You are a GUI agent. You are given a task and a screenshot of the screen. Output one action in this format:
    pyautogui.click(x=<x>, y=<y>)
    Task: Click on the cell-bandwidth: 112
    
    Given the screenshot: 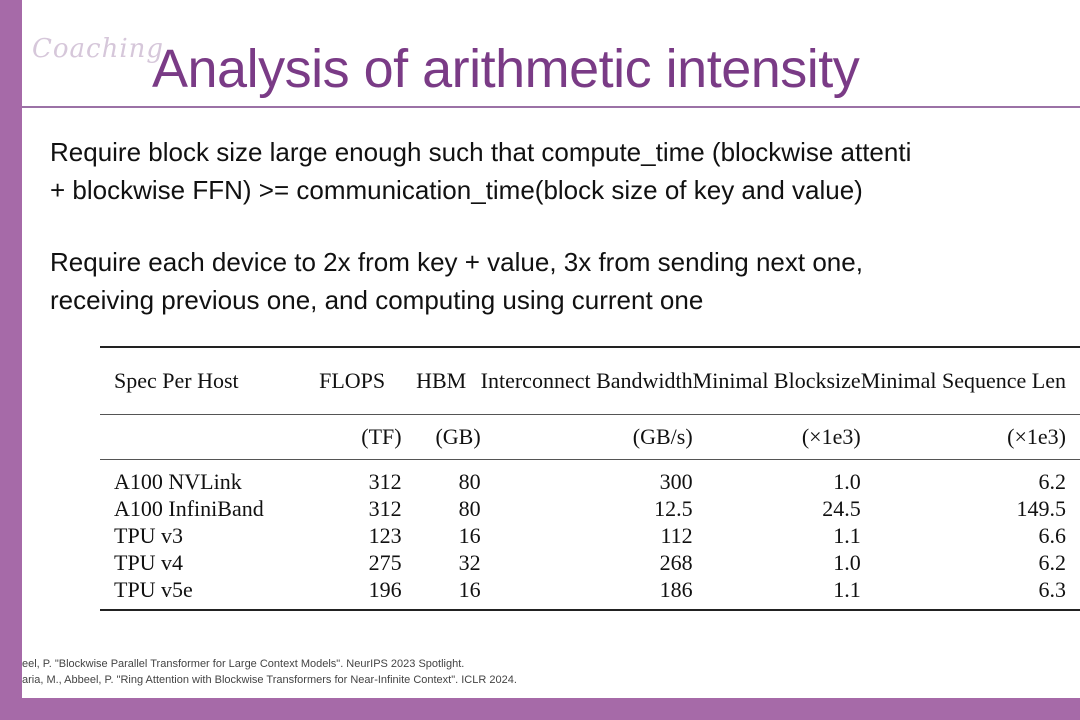 What is the action you would take?
    pyautogui.click(x=676, y=535)
    